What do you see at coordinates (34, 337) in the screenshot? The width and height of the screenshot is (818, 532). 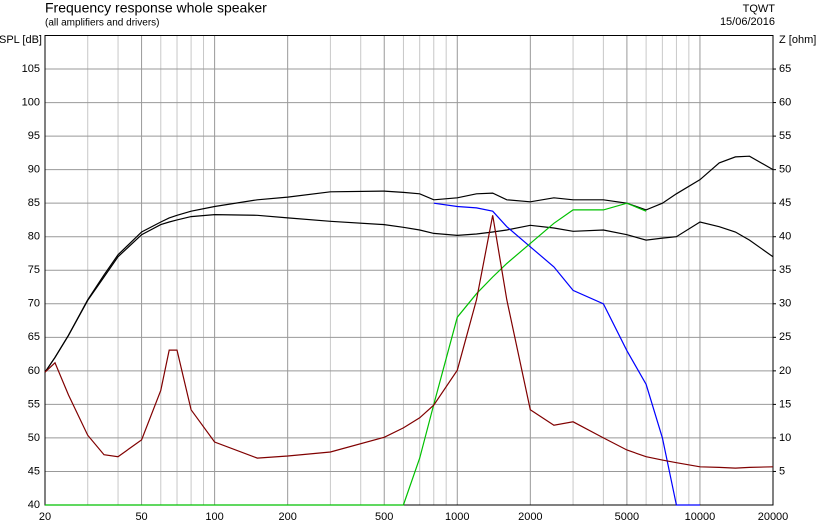 I see `y-tick-label: 65` at bounding box center [34, 337].